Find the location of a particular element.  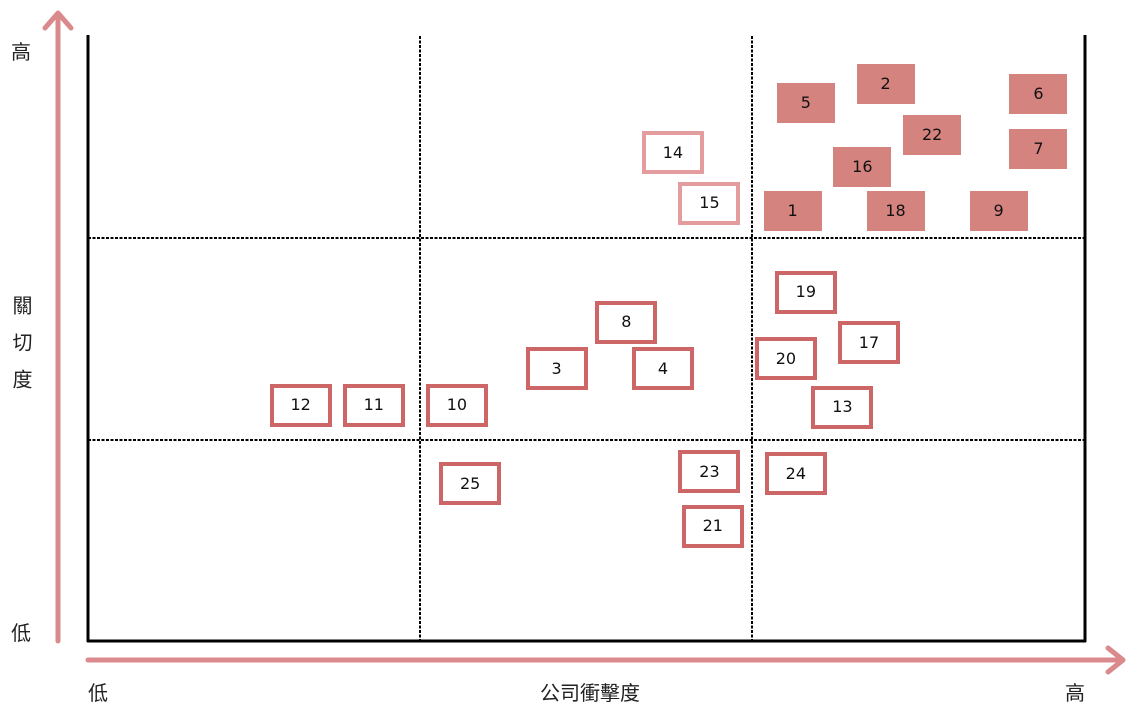

issue-box-label: 25 is located at coordinates (470, 483).